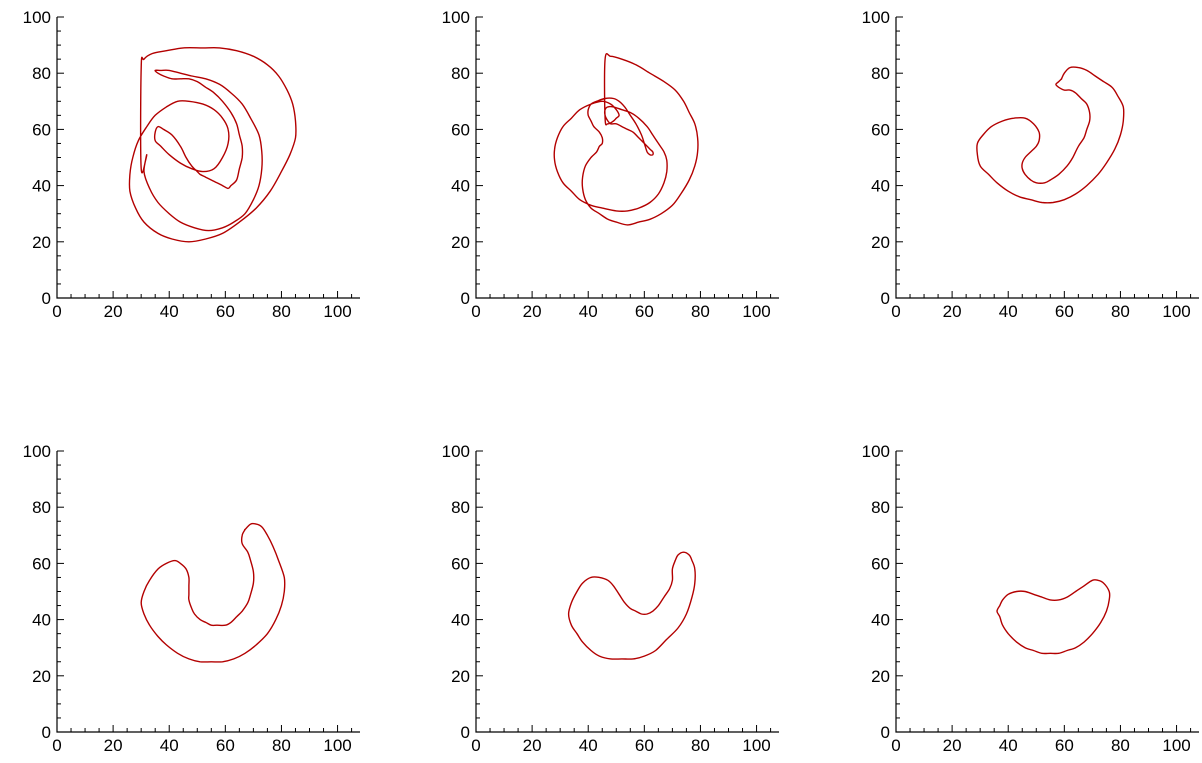 The width and height of the screenshot is (1202, 763). I want to click on panel-5: 0 20 40 60 80 100 0 20 40 60 80 100, so click(610, 598).